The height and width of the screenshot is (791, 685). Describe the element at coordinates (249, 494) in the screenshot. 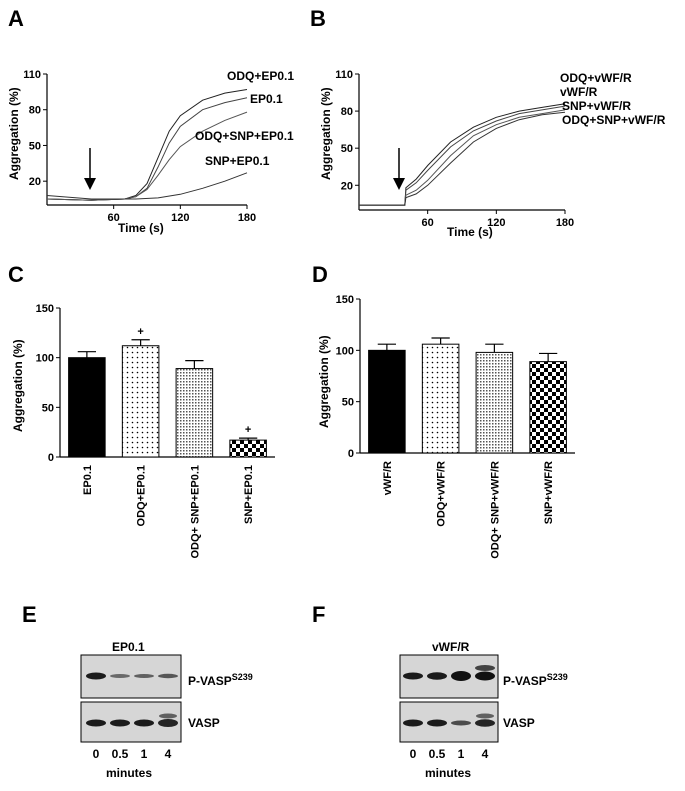

I see `category-label: SNP+EP0.1` at that location.